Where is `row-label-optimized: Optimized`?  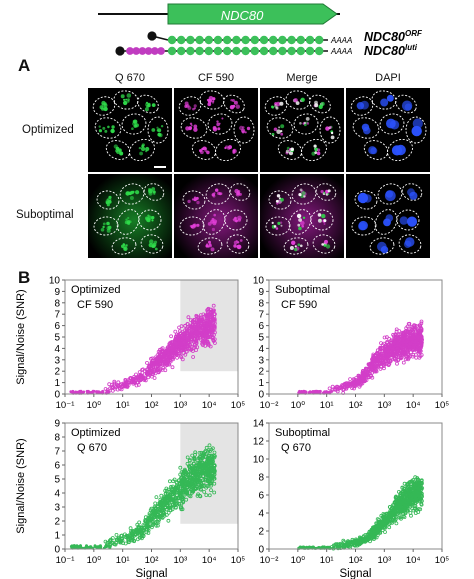 row-label-optimized: Optimized is located at coordinates (48, 130).